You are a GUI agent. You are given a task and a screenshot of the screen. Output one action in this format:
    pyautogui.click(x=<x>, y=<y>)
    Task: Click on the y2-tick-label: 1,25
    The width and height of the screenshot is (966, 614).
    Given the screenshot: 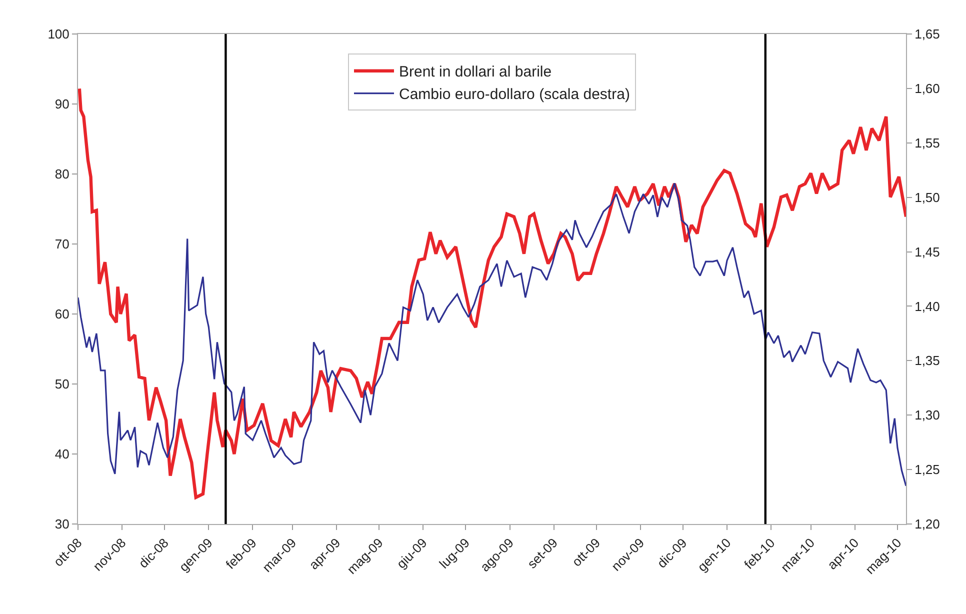 What is the action you would take?
    pyautogui.click(x=927, y=470)
    